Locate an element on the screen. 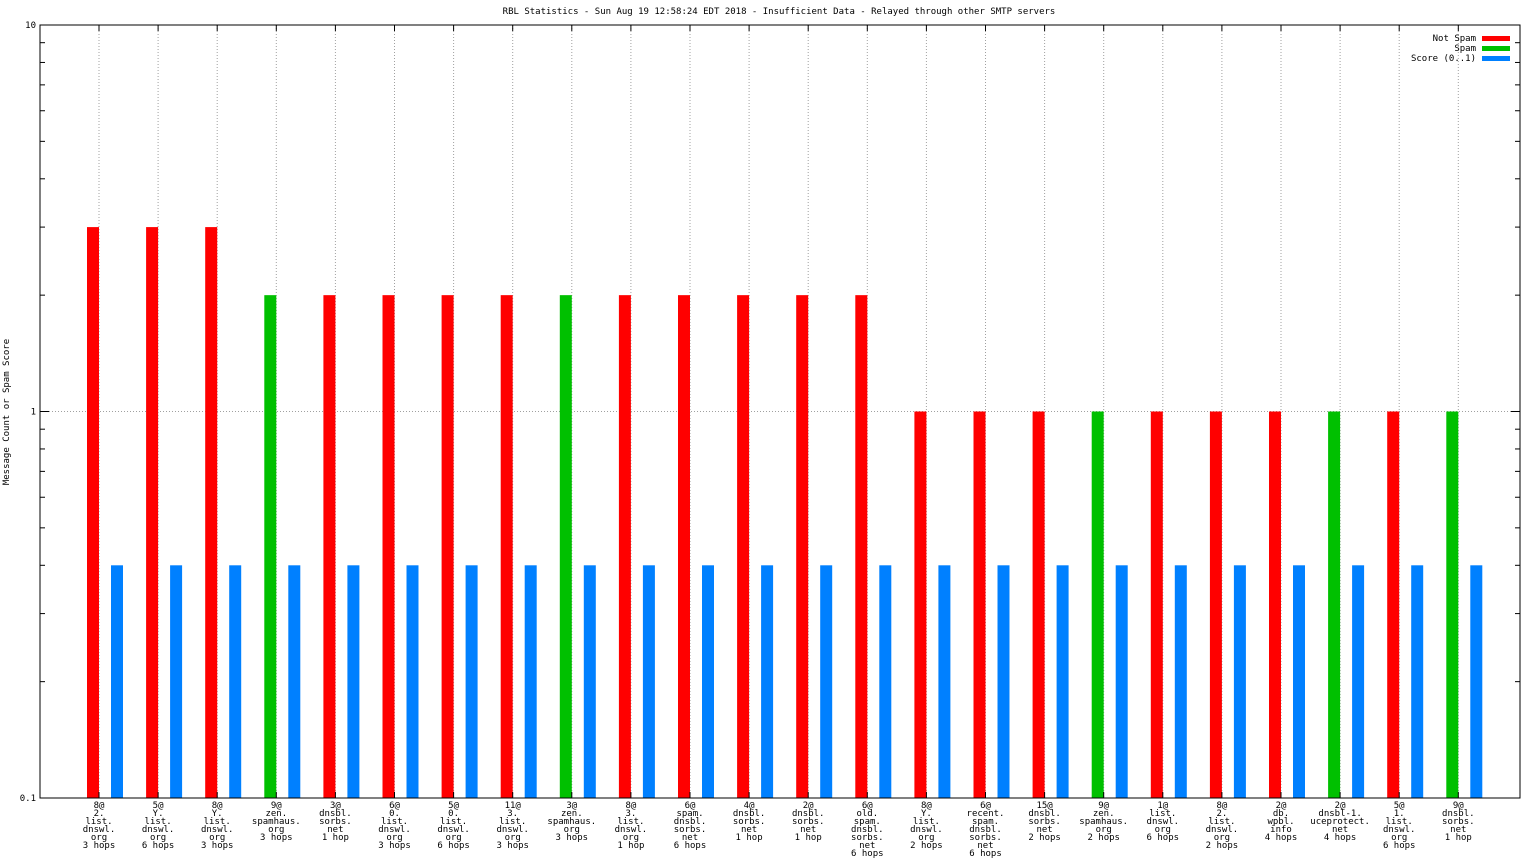 Image resolution: width=1536 pixels, height=864 pixels. x-tick-label: 2@ dnsbl-1. uceprotect. net 4 hops is located at coordinates (1340, 822).